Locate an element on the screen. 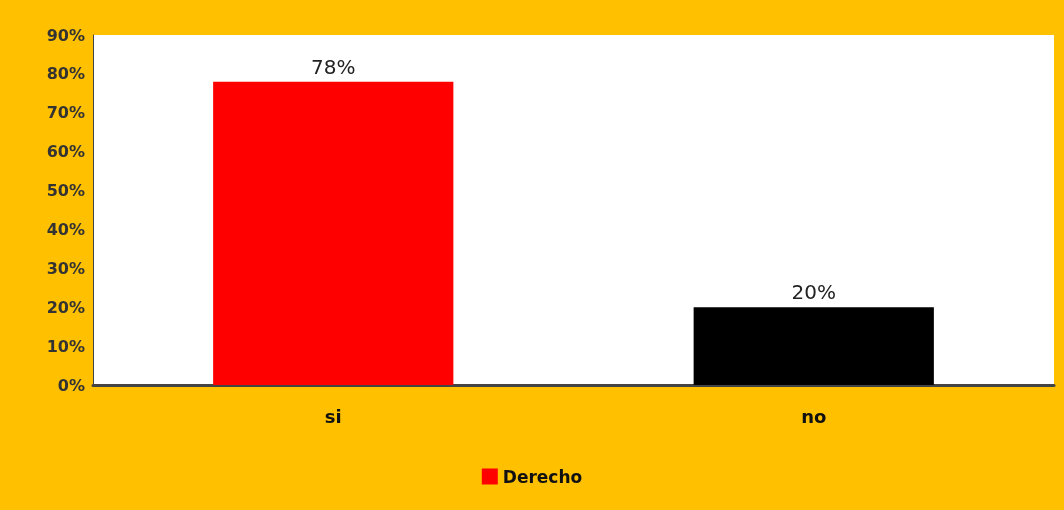 Image resolution: width=1064 pixels, height=510 pixels. y-tick-label: 50% is located at coordinates (65, 191).